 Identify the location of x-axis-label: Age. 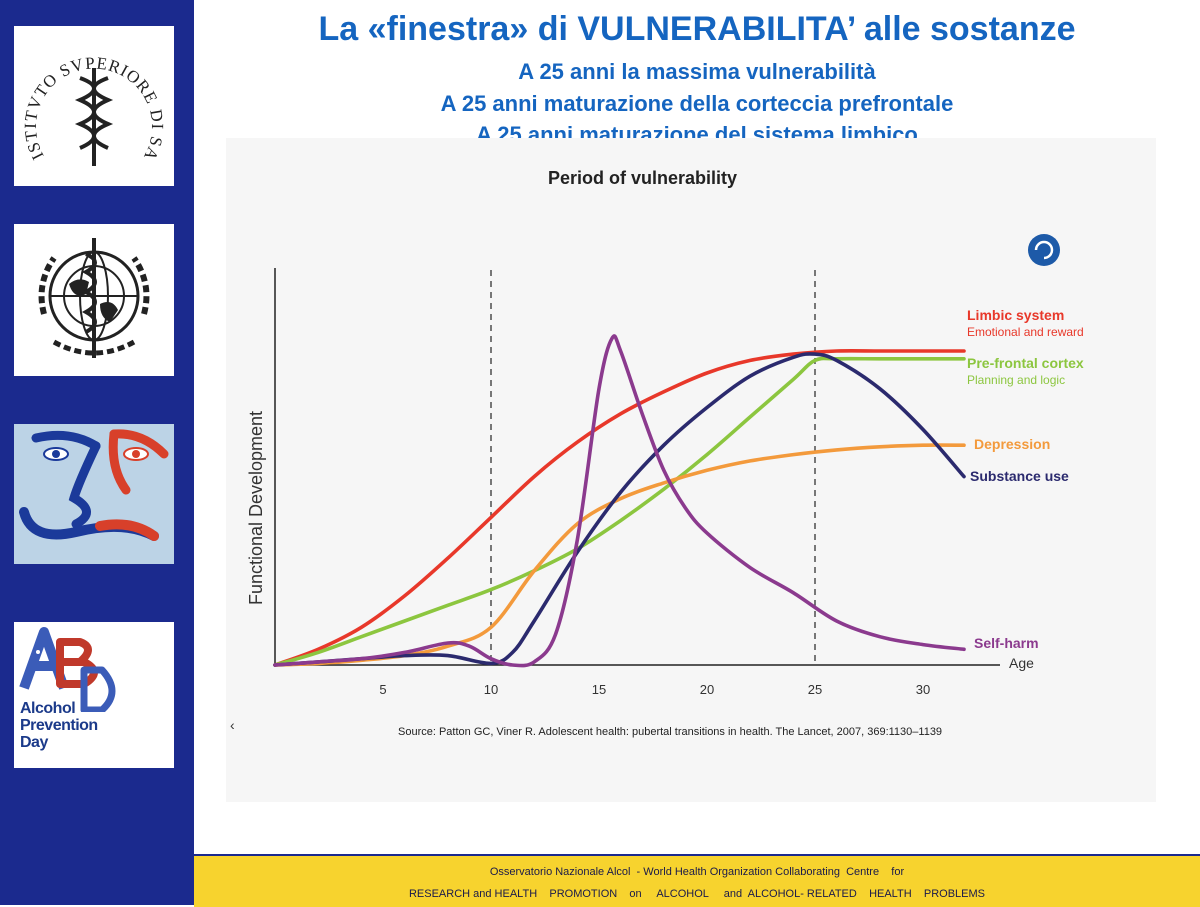
(1021, 663).